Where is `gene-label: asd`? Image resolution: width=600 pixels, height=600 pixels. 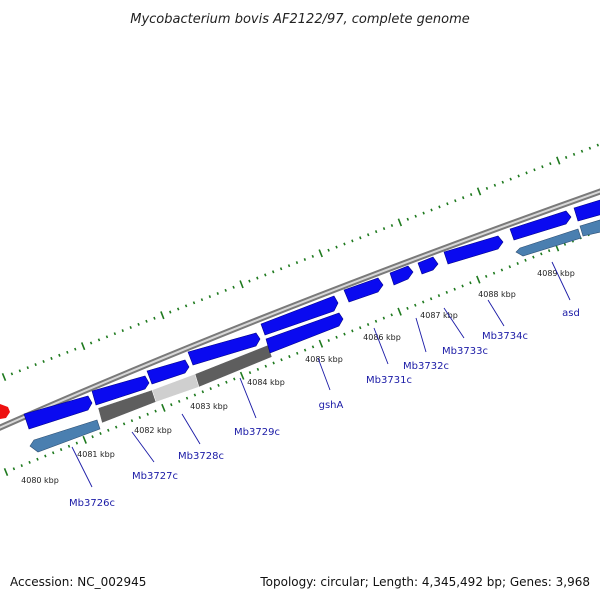 gene-label: asd is located at coordinates (571, 313).